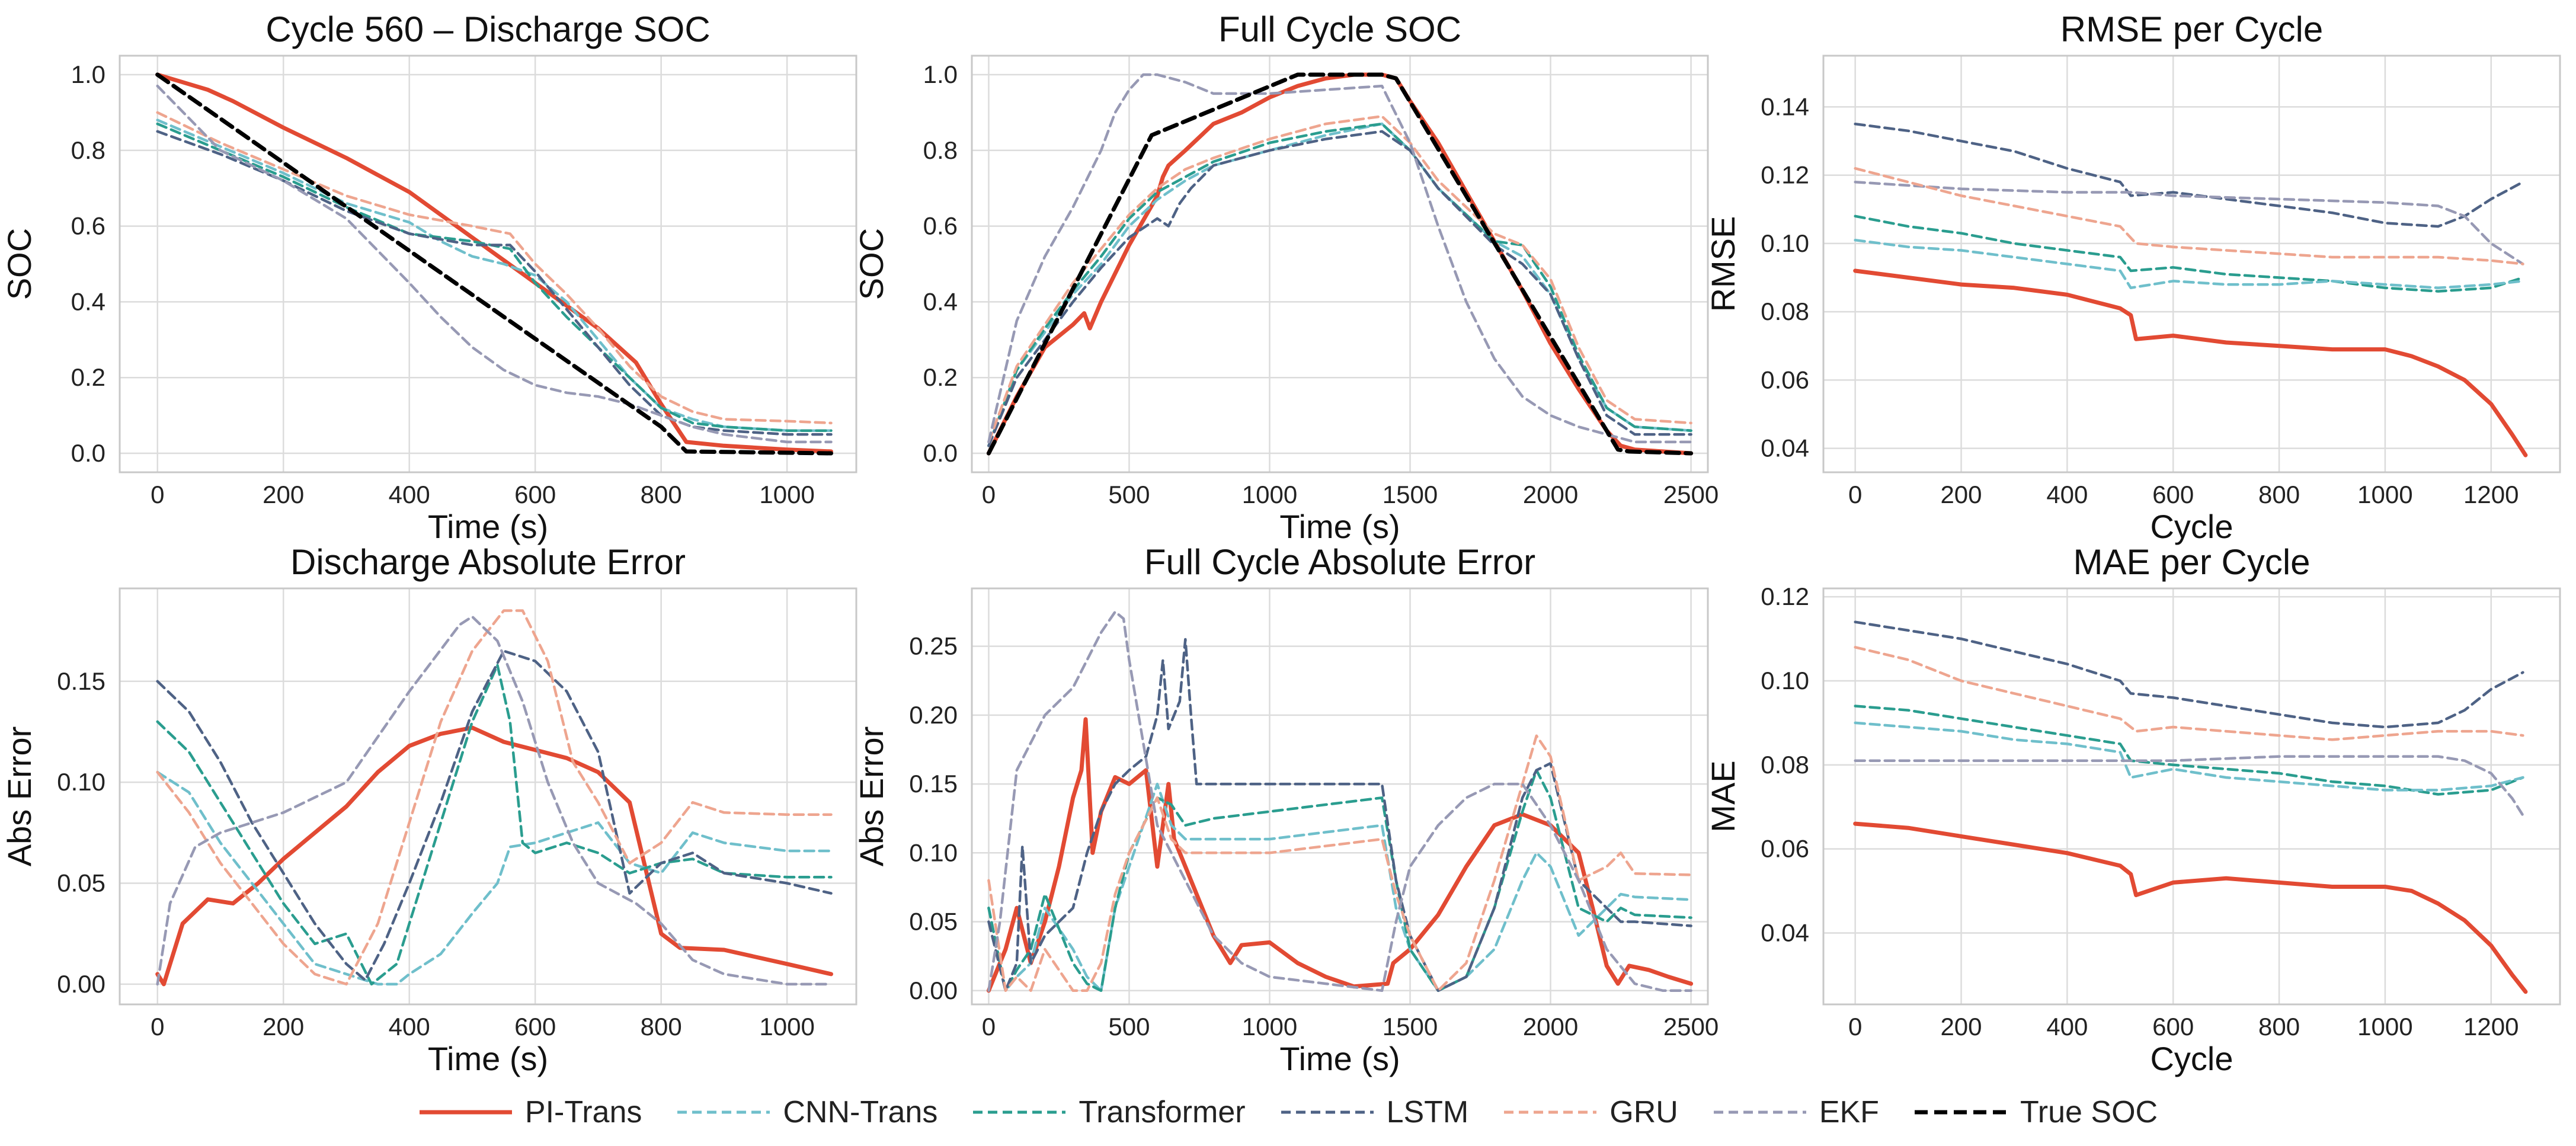 The width and height of the screenshot is (2576, 1146). Describe the element at coordinates (2491, 495) in the screenshot. I see `p3-x-tick-label: 1200` at that location.